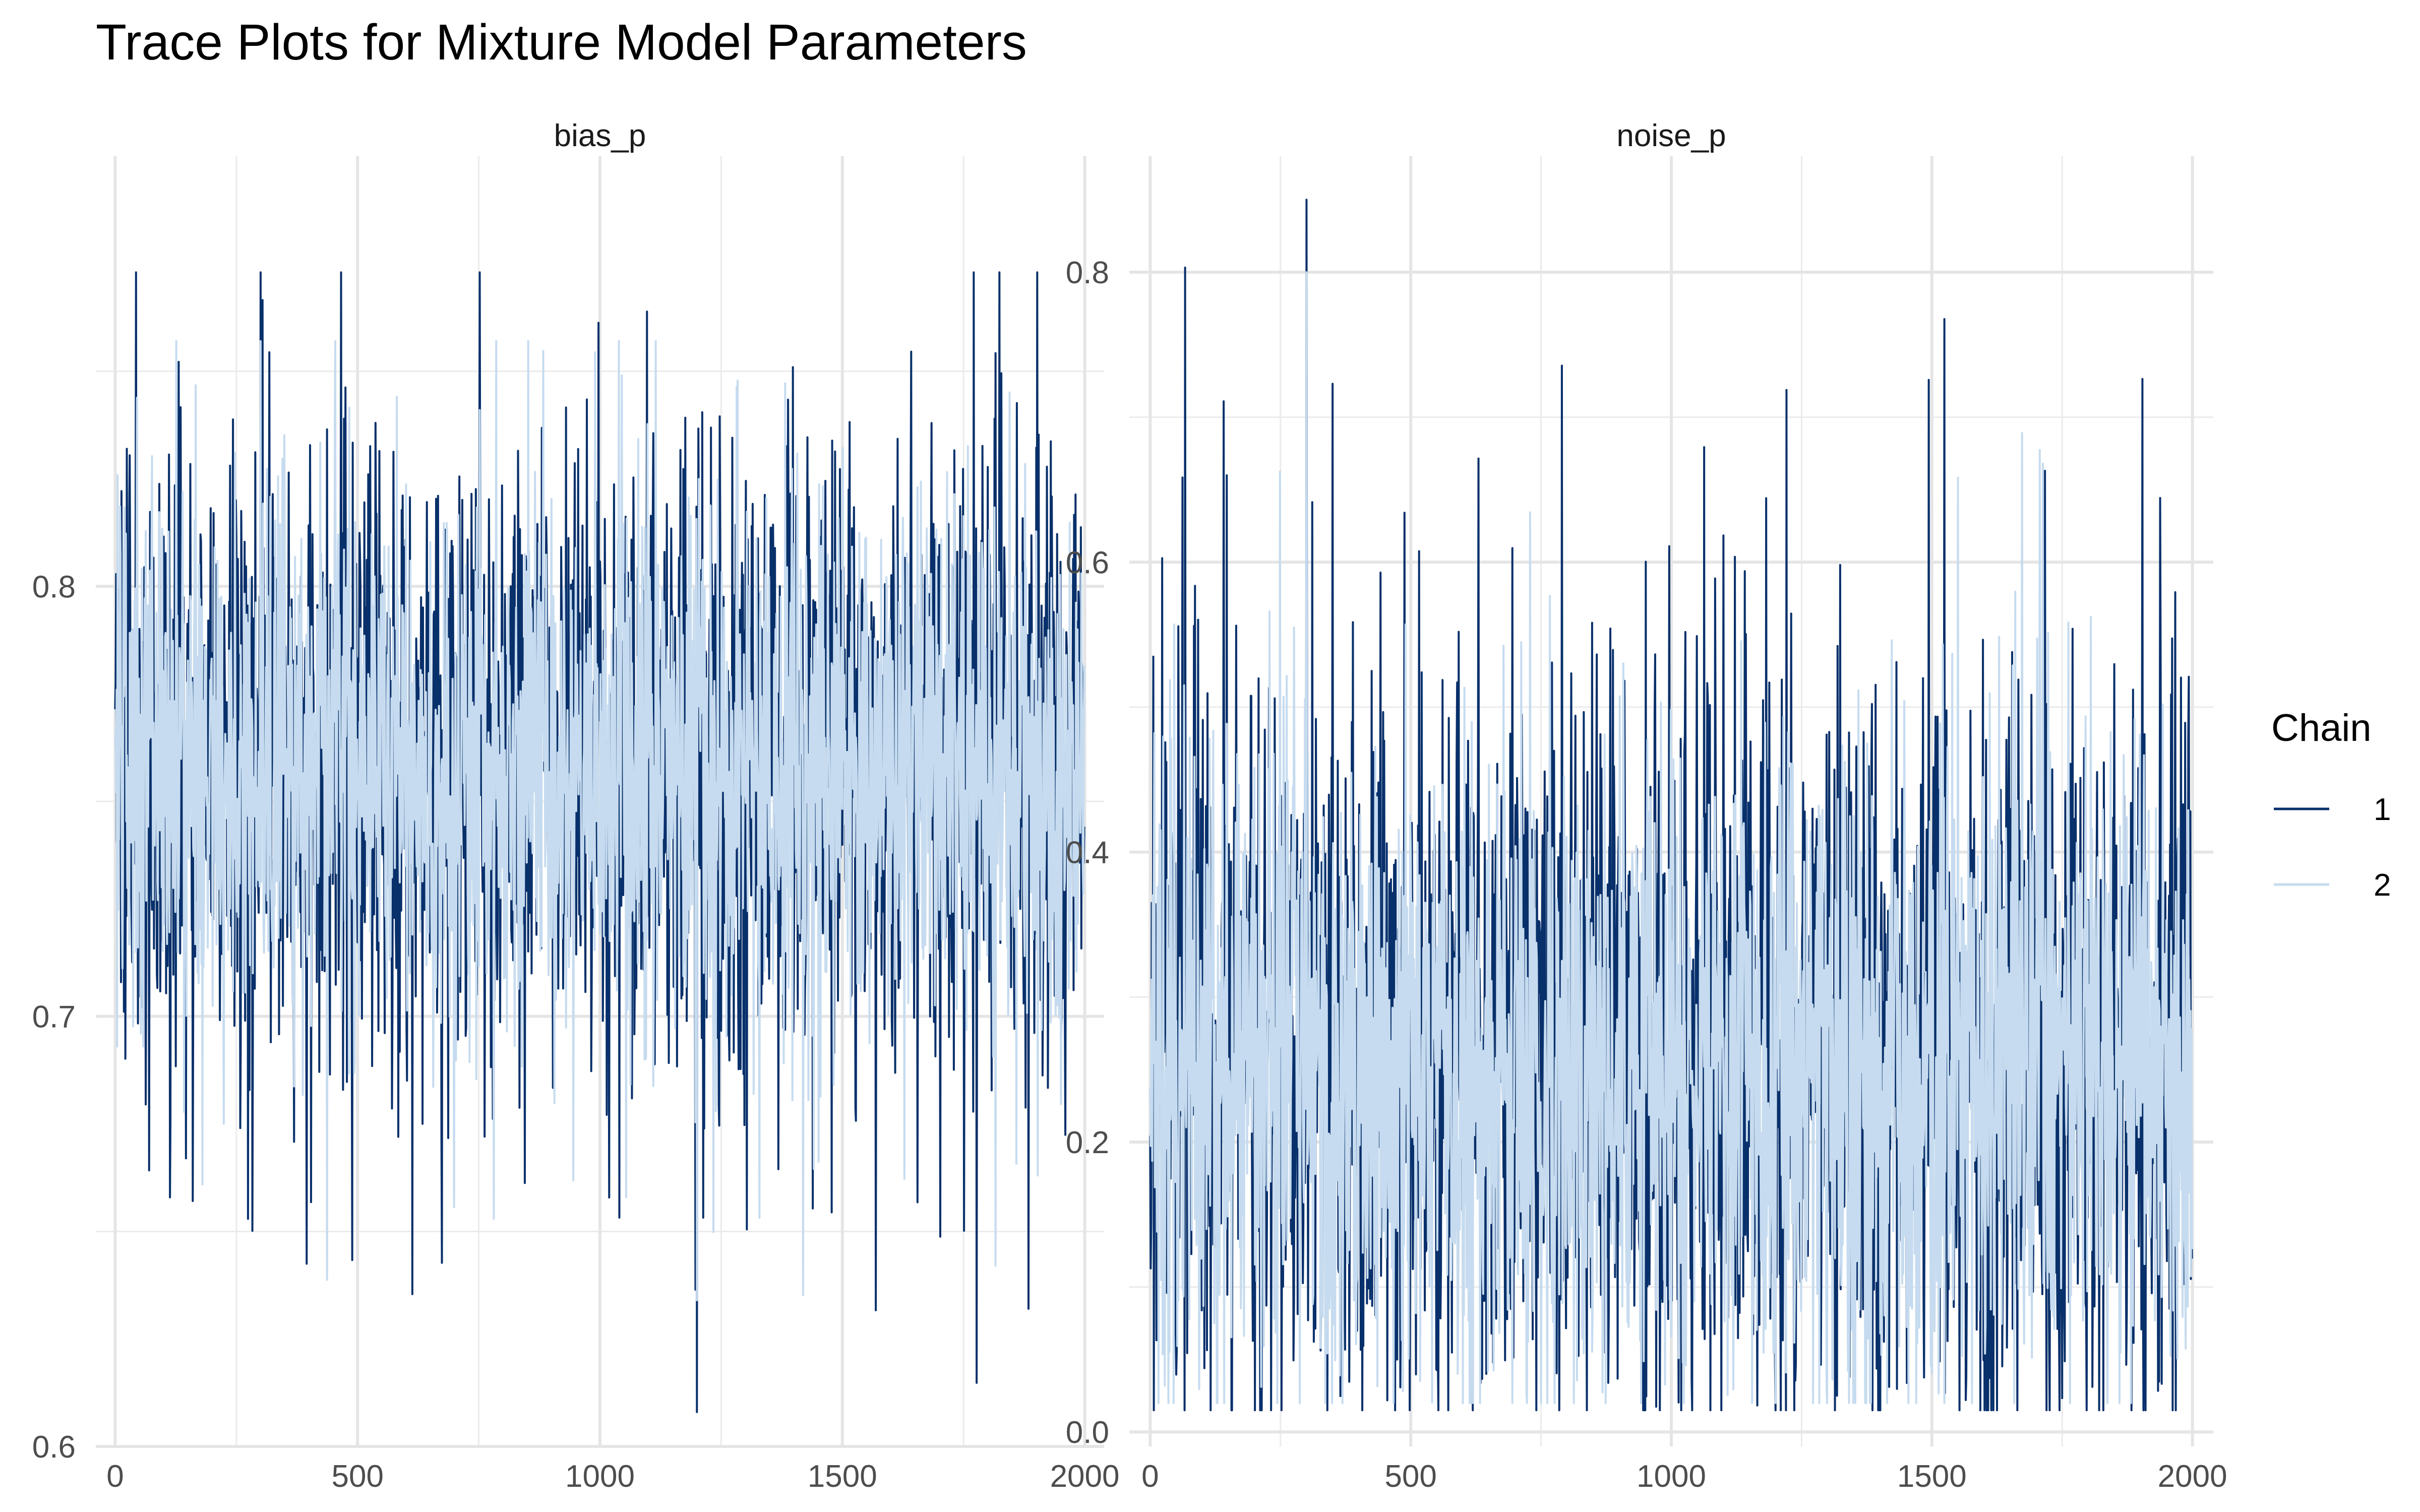  Describe the element at coordinates (1671, 136) in the screenshot. I see `panel-strip-label: noise_p` at that location.